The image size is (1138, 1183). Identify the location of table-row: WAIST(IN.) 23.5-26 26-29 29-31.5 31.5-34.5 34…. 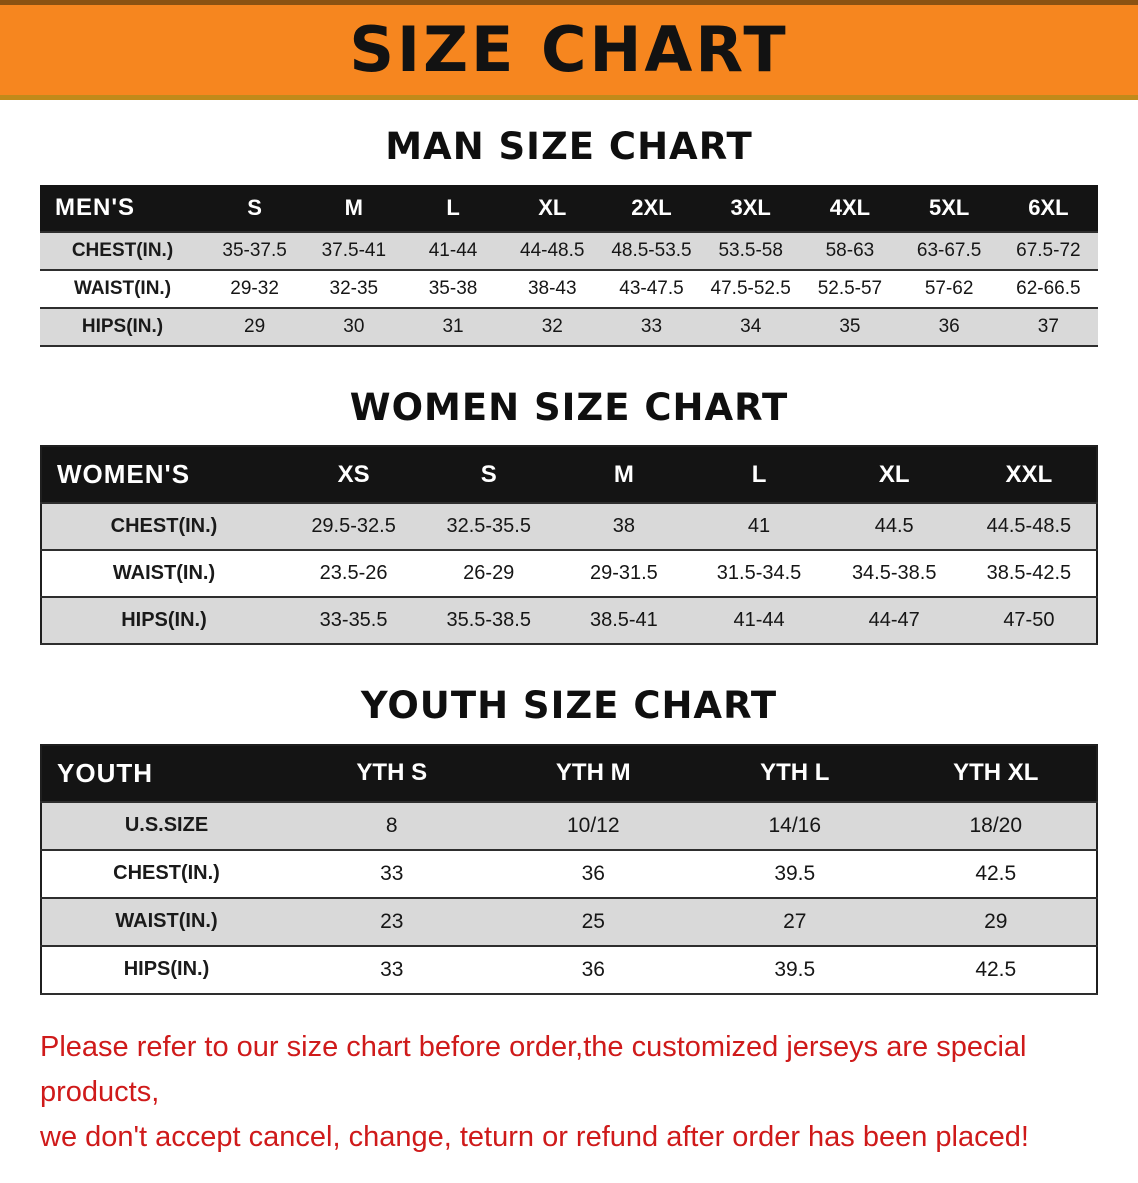
(569, 574).